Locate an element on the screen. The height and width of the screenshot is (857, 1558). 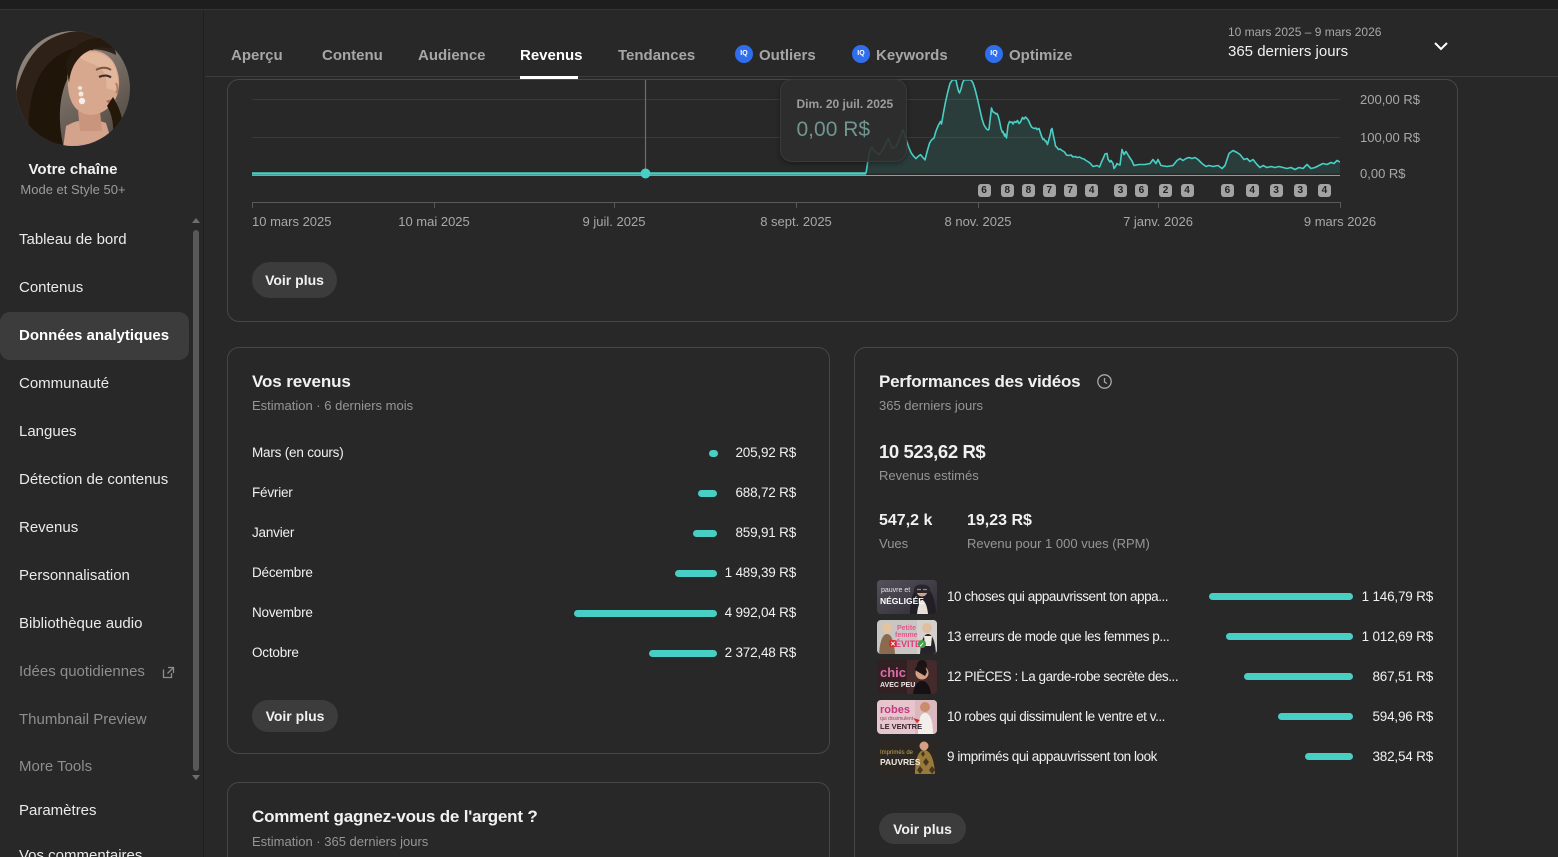
svg-text: robes is located at coordinates (895, 710).